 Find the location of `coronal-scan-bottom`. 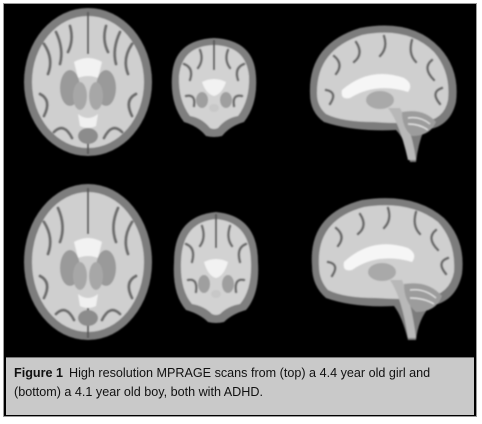

coronal-scan-bottom is located at coordinates (216, 267).